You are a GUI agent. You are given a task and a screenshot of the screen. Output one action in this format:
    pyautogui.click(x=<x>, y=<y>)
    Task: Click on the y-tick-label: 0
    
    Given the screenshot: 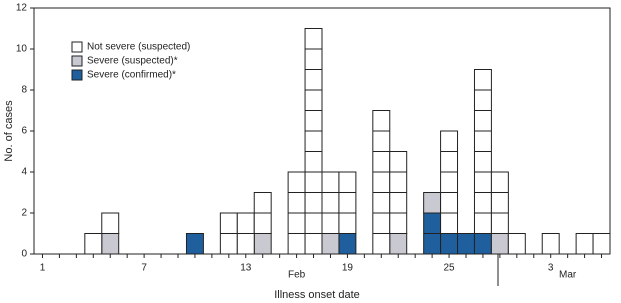 What is the action you would take?
    pyautogui.click(x=24, y=254)
    